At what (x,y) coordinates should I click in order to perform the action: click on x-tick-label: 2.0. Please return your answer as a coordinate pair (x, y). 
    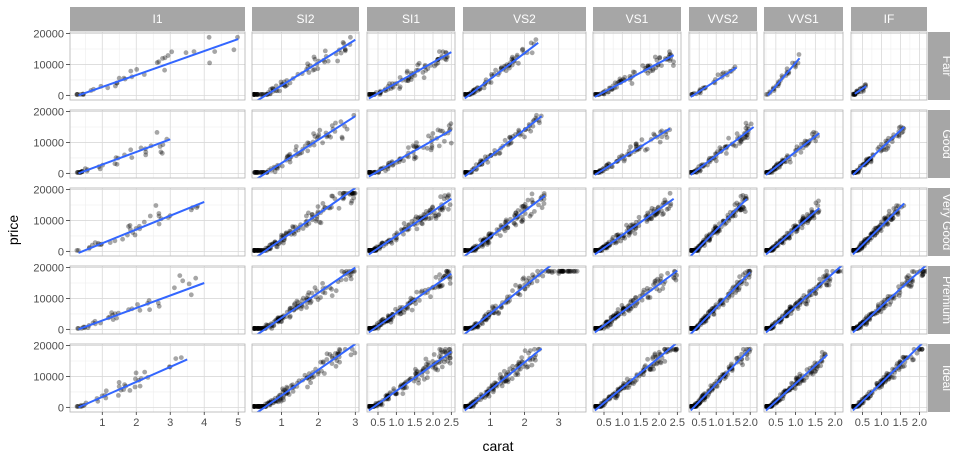
    Looking at the image, I should click on (432, 423).